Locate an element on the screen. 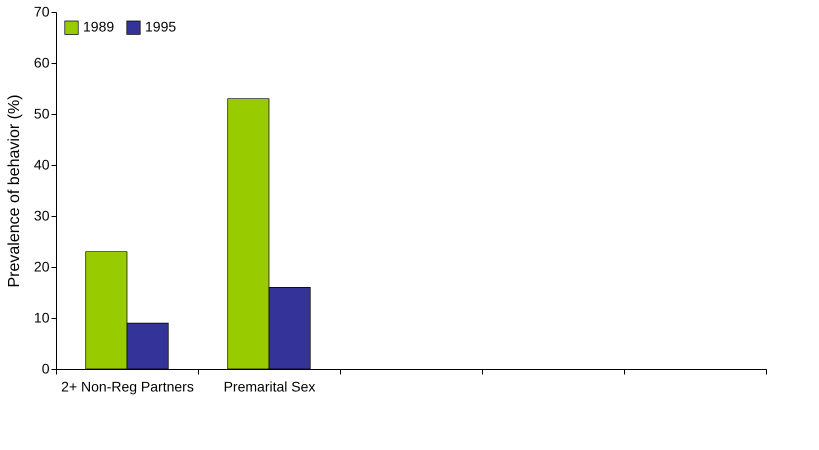 The height and width of the screenshot is (450, 819). y-tick-label: 0 is located at coordinates (46, 368).